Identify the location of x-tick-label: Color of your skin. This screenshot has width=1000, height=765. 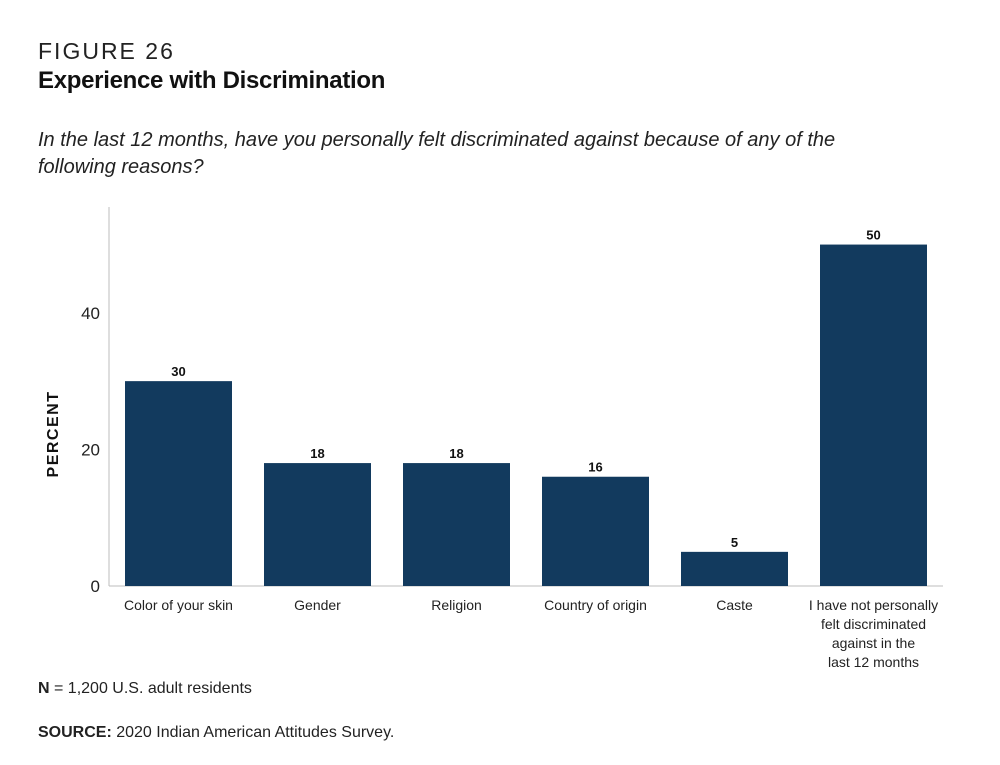
(178, 605).